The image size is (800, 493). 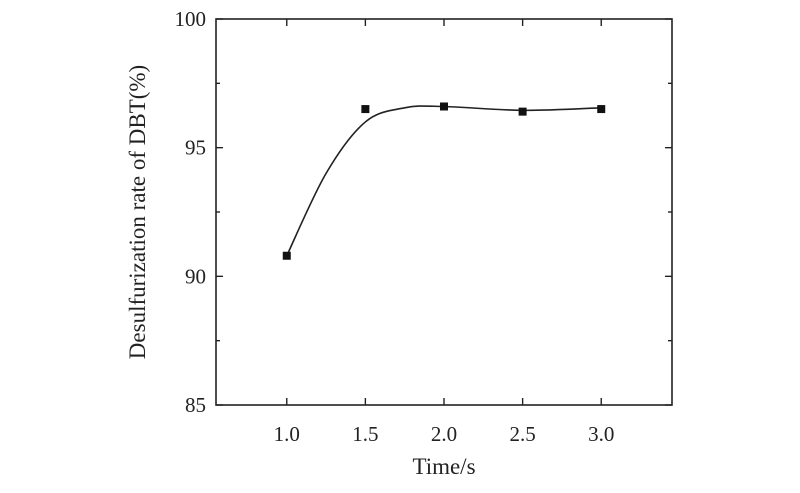 I want to click on y-tick-label: 85, so click(x=195, y=405).